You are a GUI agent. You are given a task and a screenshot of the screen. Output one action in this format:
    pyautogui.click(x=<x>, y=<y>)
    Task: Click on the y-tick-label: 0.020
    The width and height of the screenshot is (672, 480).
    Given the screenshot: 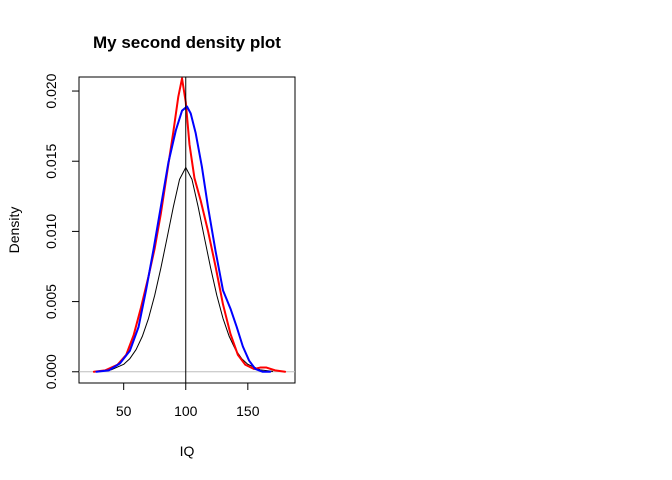 What is the action you would take?
    pyautogui.click(x=51, y=90)
    